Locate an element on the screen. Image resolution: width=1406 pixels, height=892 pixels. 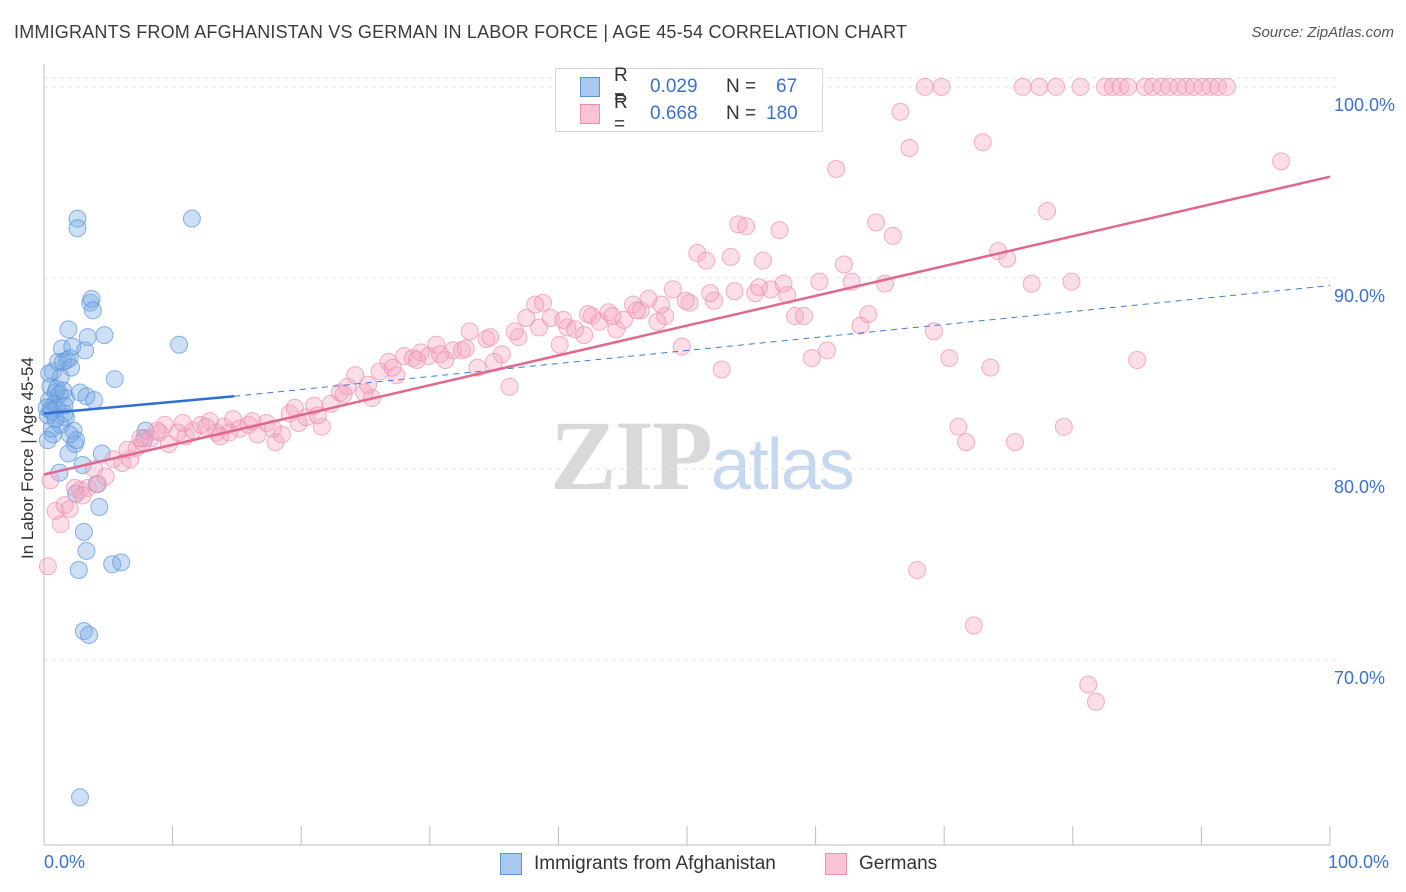
y-tick-label: 100.0% is located at coordinates (1365, 104).